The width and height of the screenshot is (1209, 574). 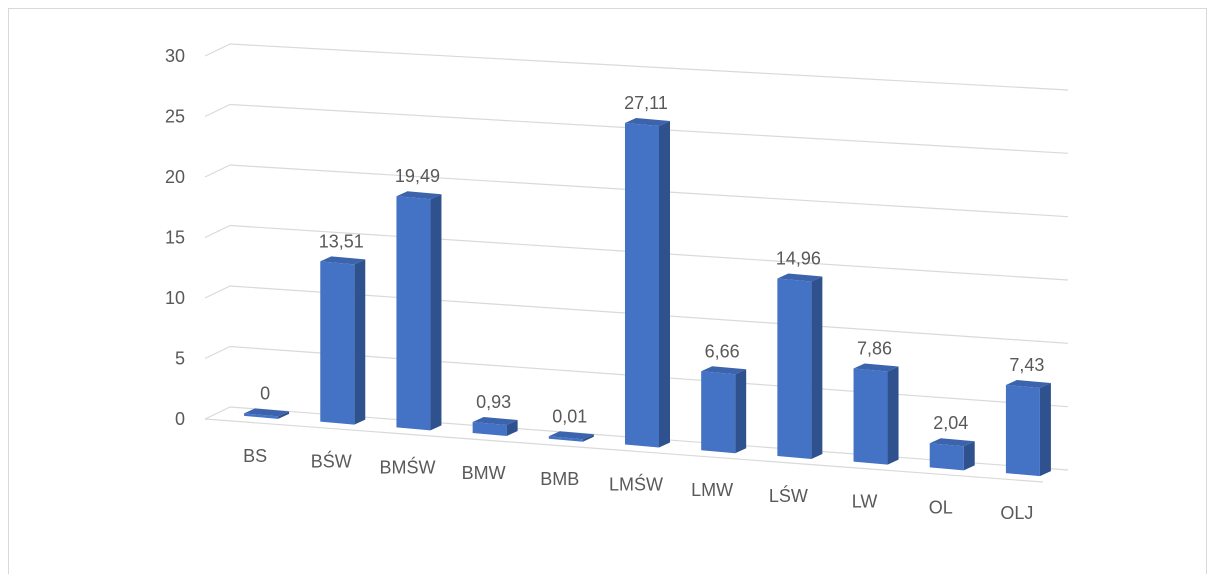 I want to click on data-label: 6,66, so click(x=722, y=351).